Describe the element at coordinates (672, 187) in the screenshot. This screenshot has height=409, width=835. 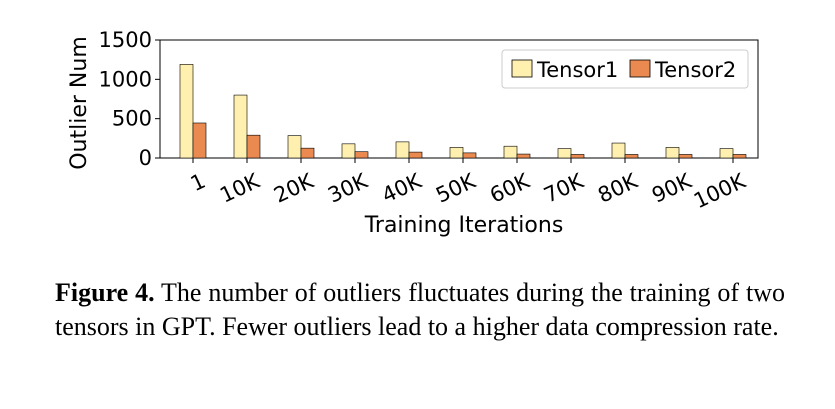
I see `x-tick-label: 90K` at that location.